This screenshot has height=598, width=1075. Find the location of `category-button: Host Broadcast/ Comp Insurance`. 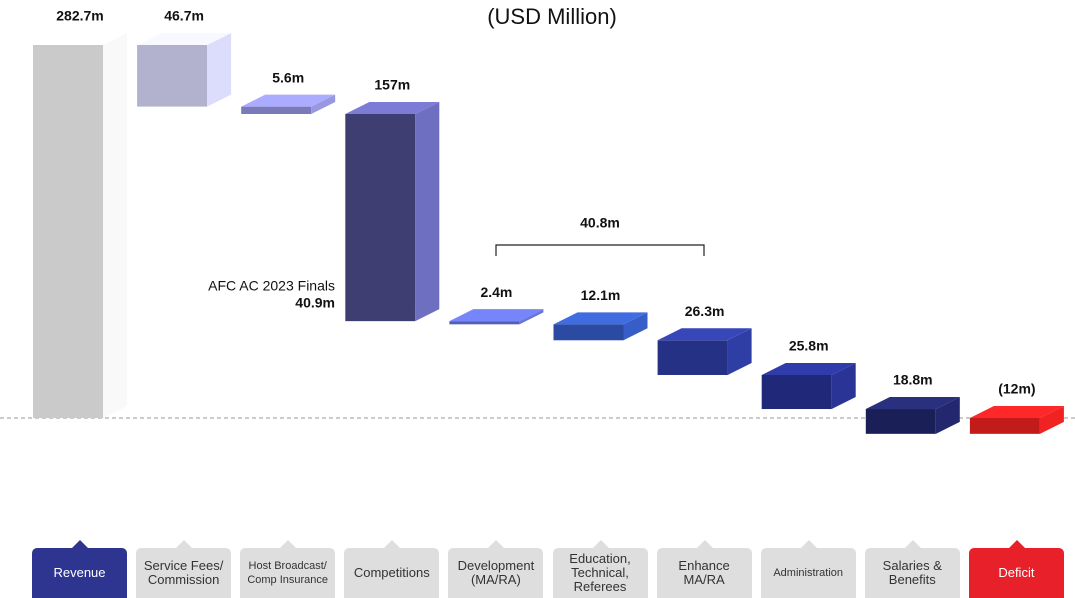

category-button: Host Broadcast/ Comp Insurance is located at coordinates (288, 569).